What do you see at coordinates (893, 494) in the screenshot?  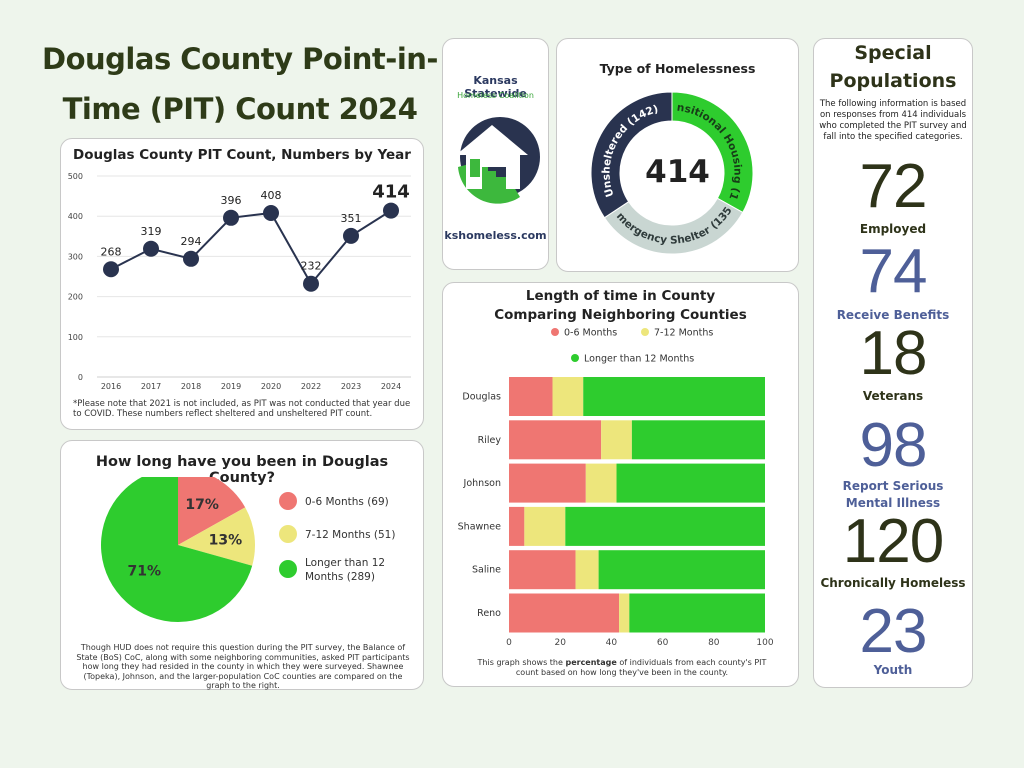 I see `stat-label-mental-illness: Report Serious Mental Illness` at bounding box center [893, 494].